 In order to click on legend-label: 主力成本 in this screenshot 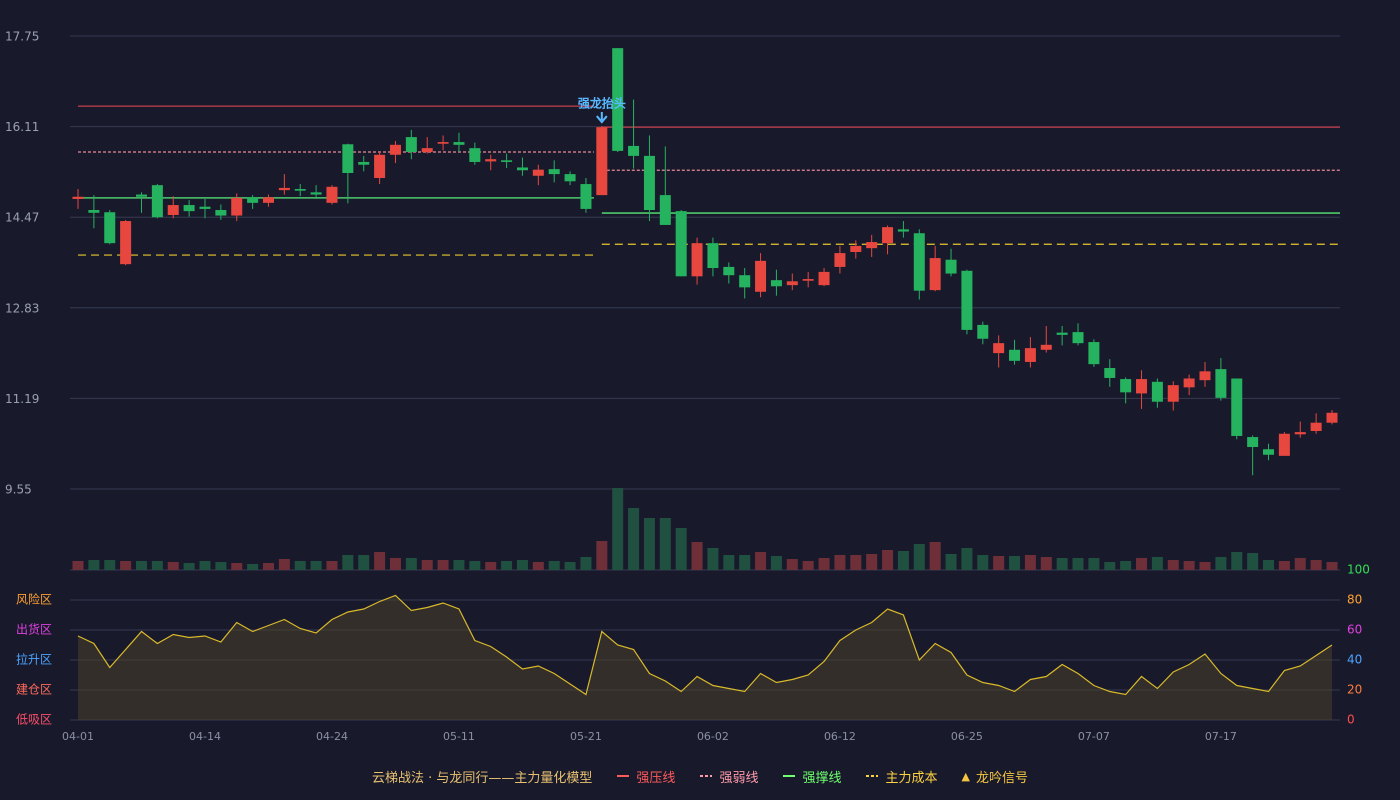, I will do `click(911, 778)`.